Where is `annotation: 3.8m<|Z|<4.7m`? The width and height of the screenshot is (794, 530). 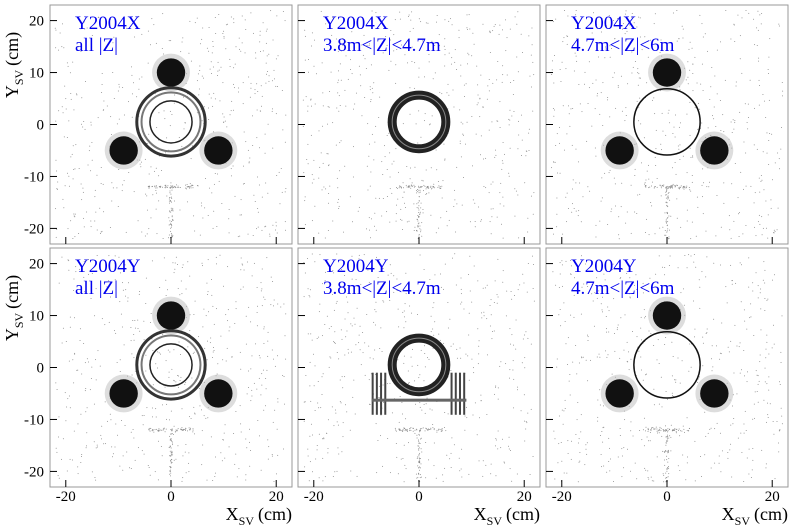
annotation: 3.8m<|Z|<4.7m is located at coordinates (382, 288).